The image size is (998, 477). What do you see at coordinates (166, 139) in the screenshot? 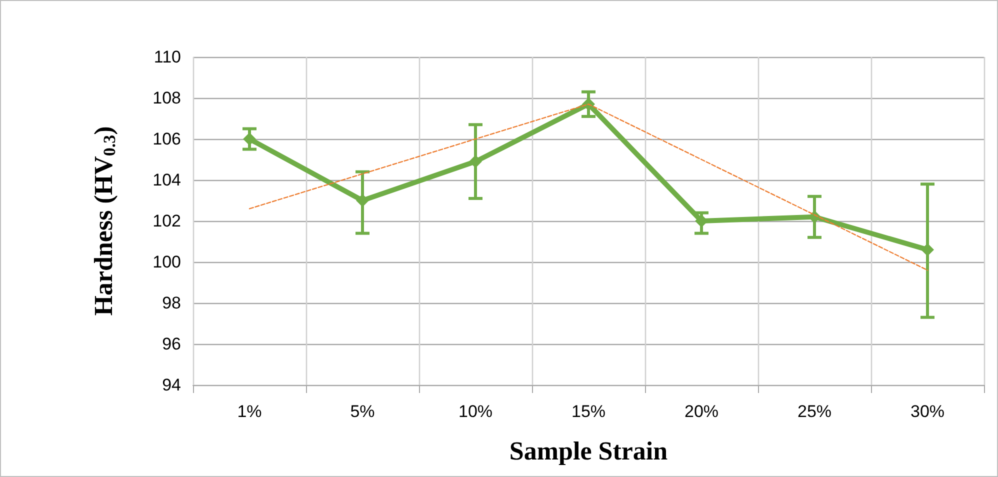
I see `y-tick-label: 106` at bounding box center [166, 139].